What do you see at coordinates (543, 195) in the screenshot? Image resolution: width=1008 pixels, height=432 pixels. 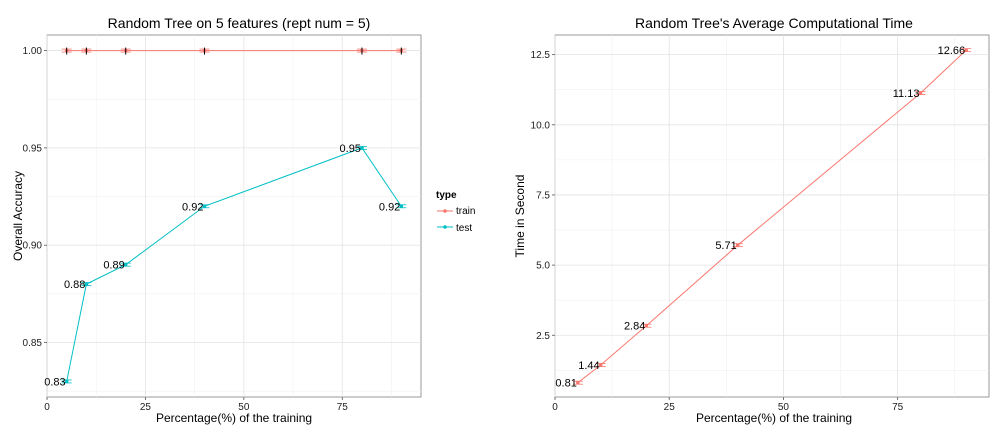 I see `y-tick-label: 7.5` at bounding box center [543, 195].